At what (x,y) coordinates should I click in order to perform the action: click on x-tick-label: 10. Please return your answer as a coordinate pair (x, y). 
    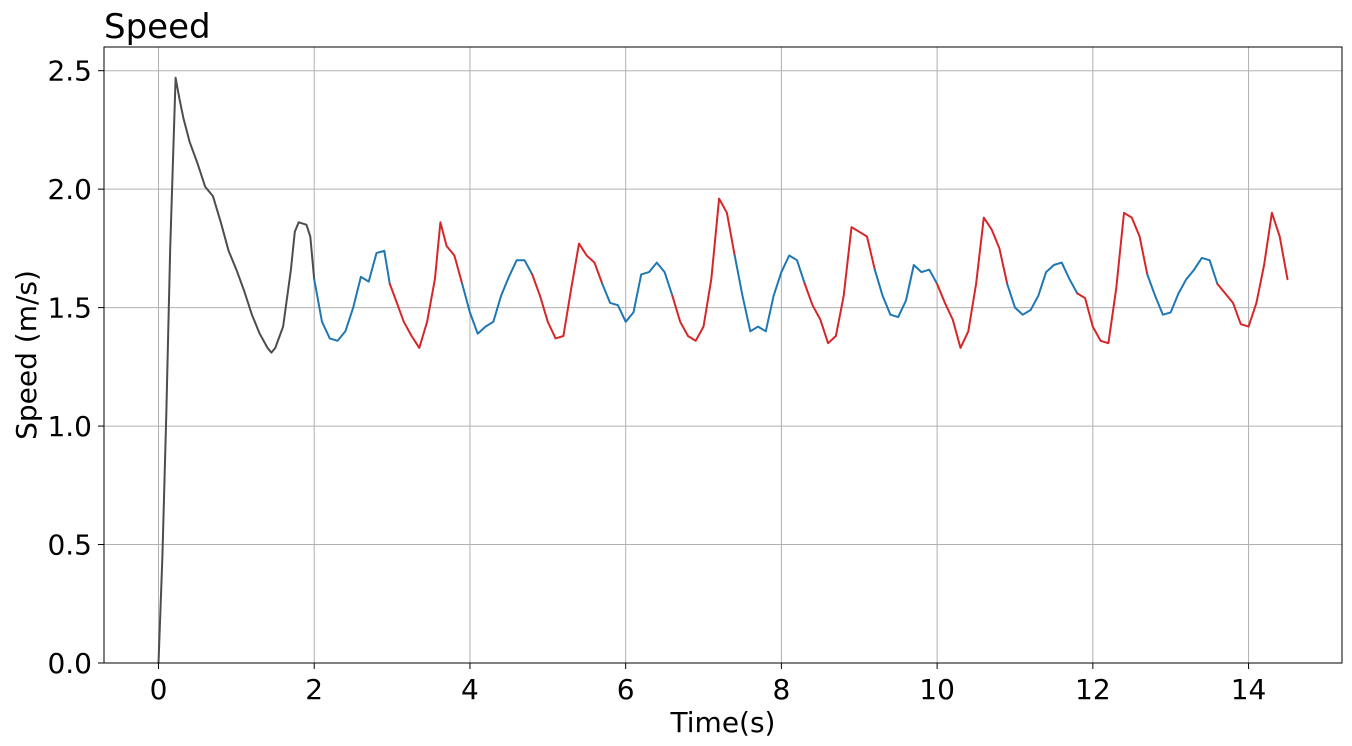
    Looking at the image, I should click on (937, 689).